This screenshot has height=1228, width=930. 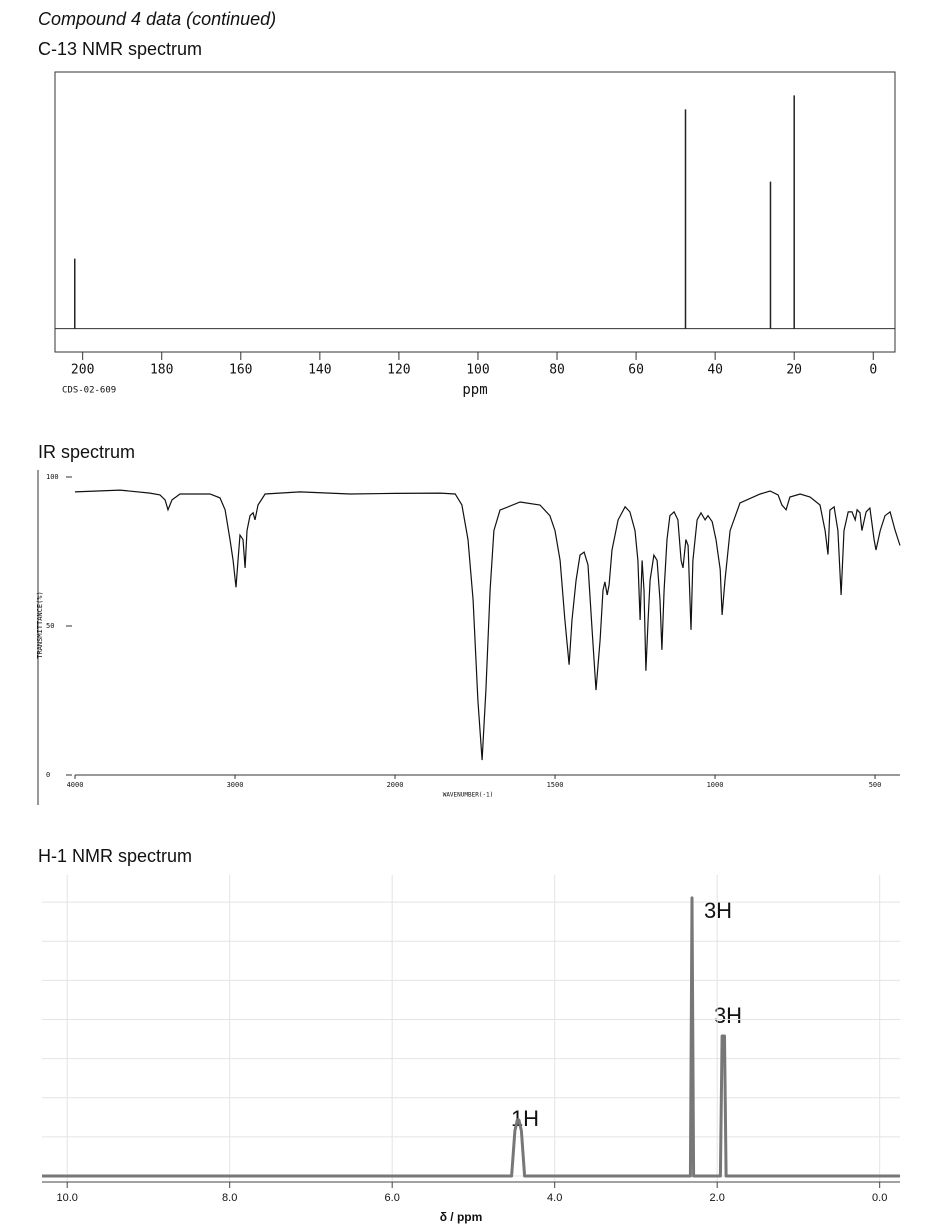 I want to click on ir-title: IR spectrum, so click(x=86, y=452).